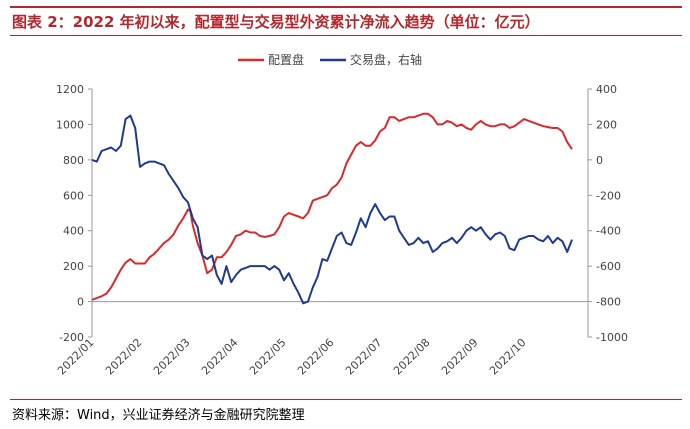  What do you see at coordinates (220, 357) in the screenshot?
I see `x-tick-label: 2022/04` at bounding box center [220, 357].